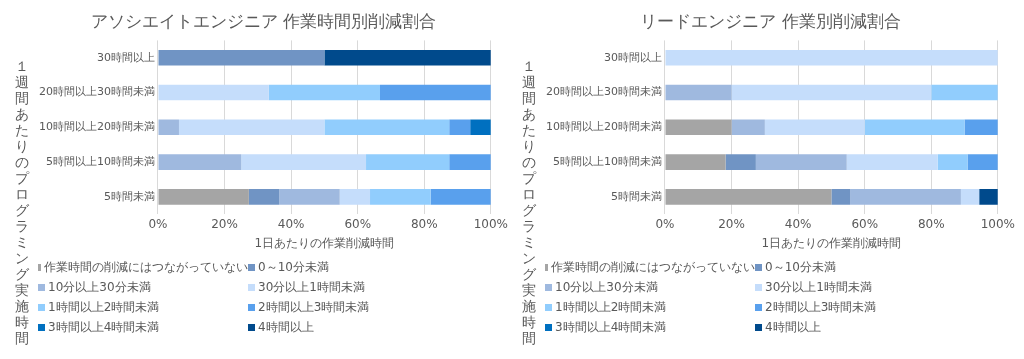  Describe the element at coordinates (263, 20) in the screenshot. I see `chart-title: アソシエイトエンジニア 作業時間別削減割合` at that location.